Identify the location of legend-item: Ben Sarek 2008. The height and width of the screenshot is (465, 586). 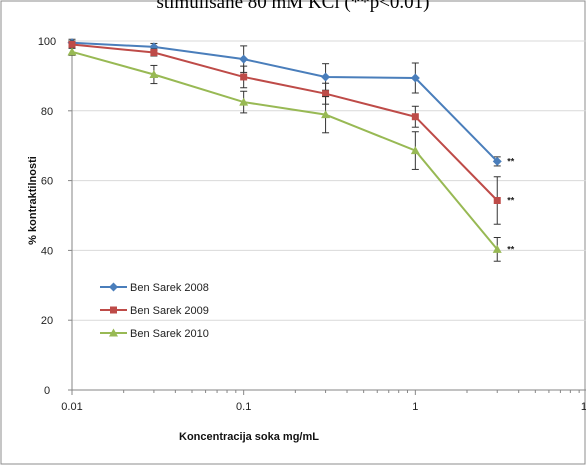
(154, 288).